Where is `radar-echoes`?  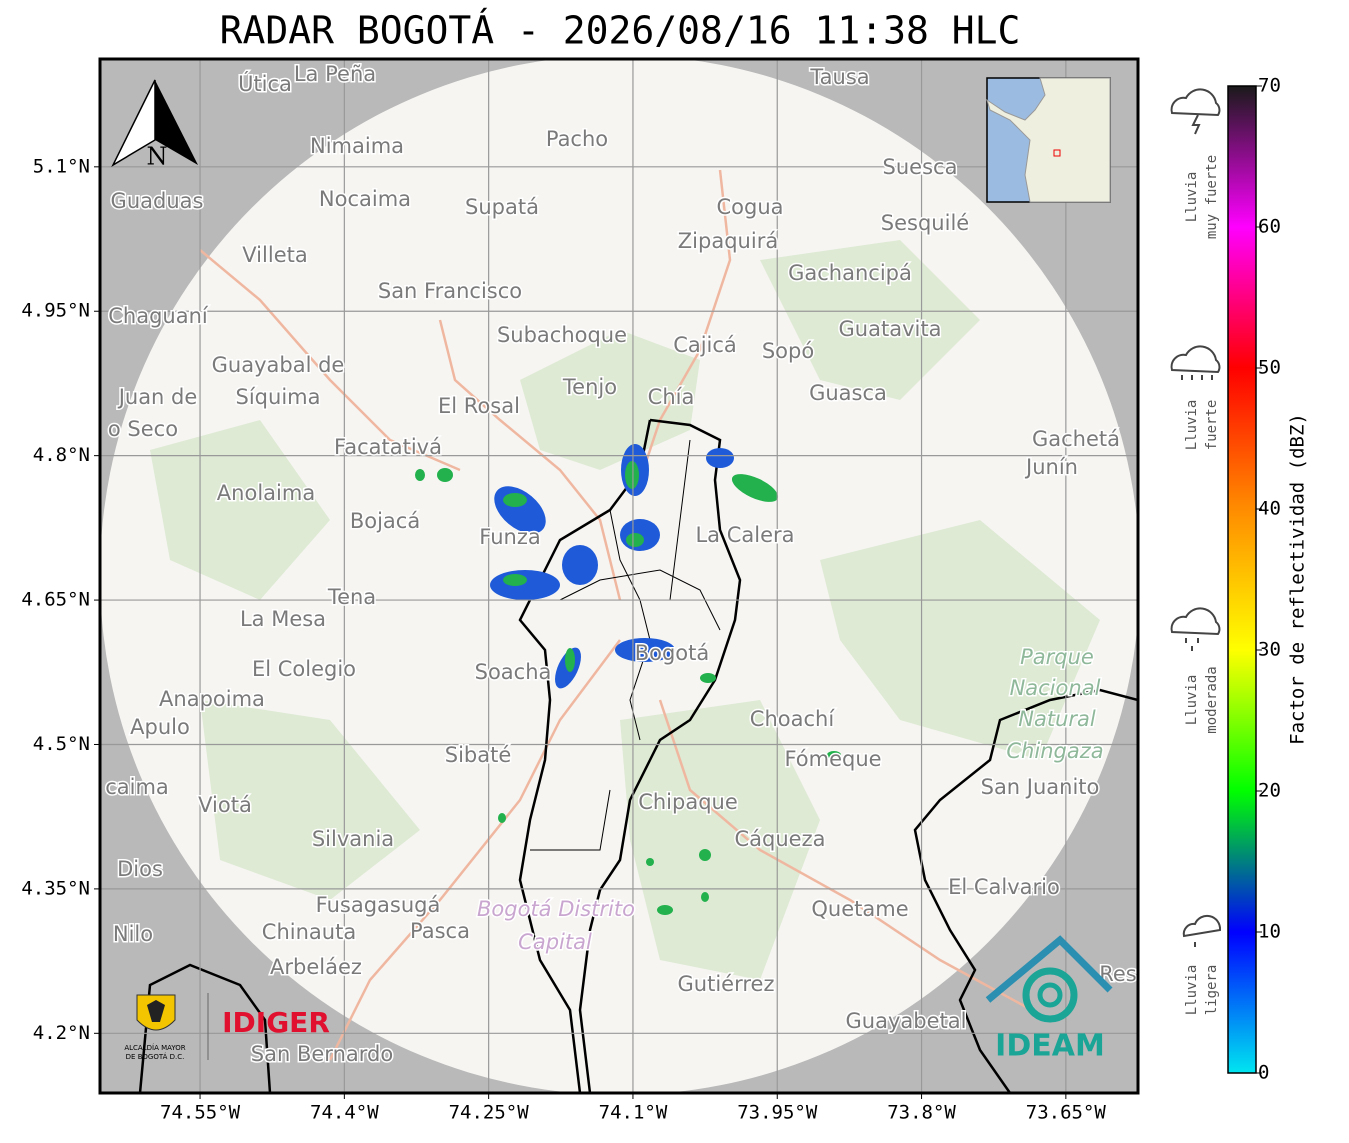
radar-echoes is located at coordinates (628, 679).